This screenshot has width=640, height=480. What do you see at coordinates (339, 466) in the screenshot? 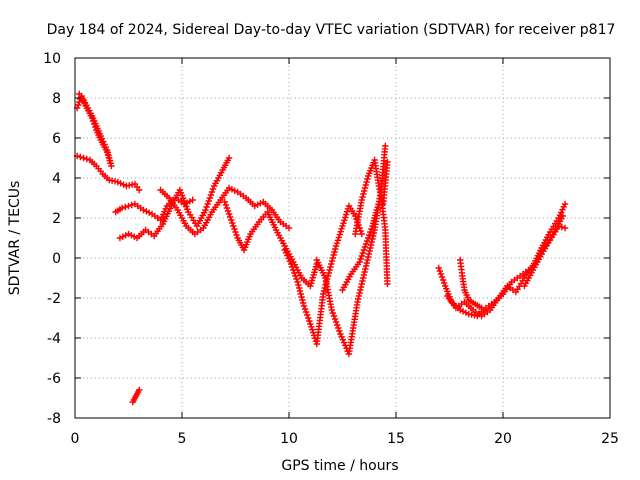
I see `x-axis-label: GPS time / hours` at bounding box center [339, 466].